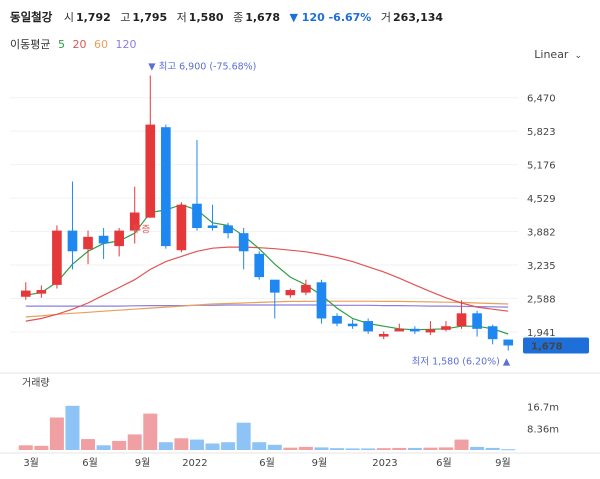 This screenshot has height=479, width=600. Describe the element at coordinates (551, 54) in the screenshot. I see `scale-label: Linear` at that location.